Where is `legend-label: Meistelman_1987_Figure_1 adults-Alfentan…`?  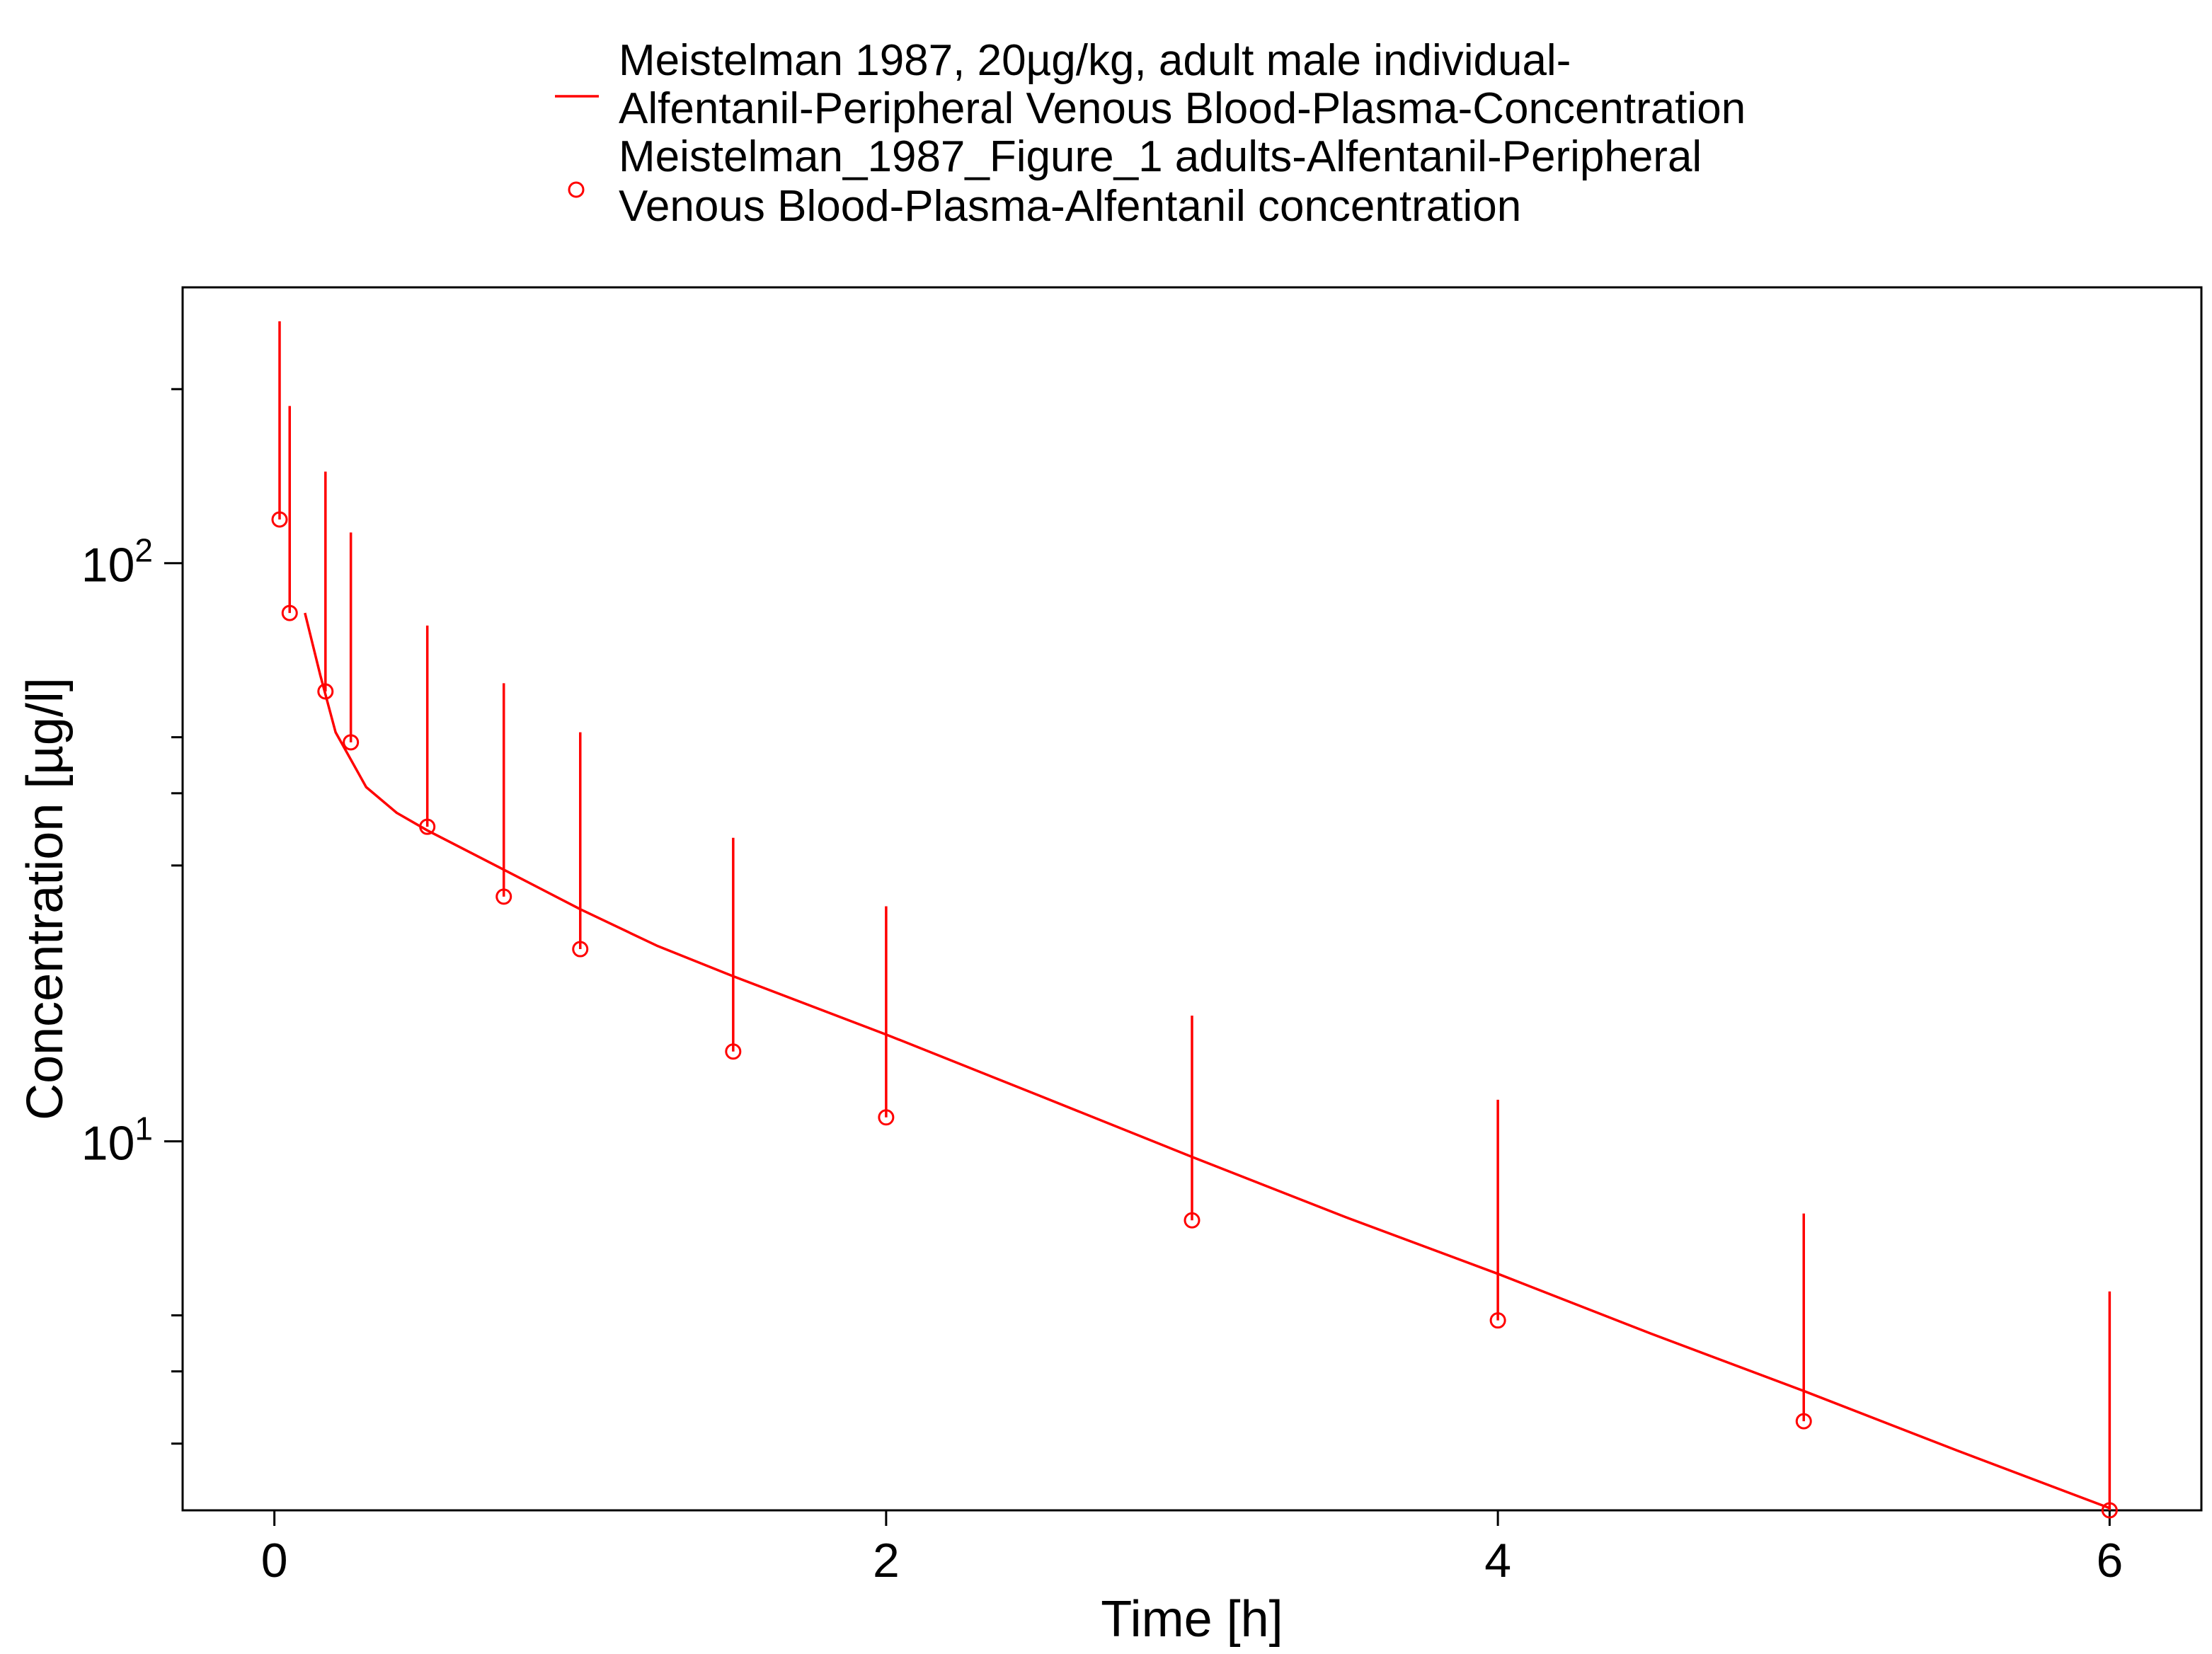 legend-label: Meistelman_1987_Figure_1 adults-Alfentan… is located at coordinates (1160, 156).